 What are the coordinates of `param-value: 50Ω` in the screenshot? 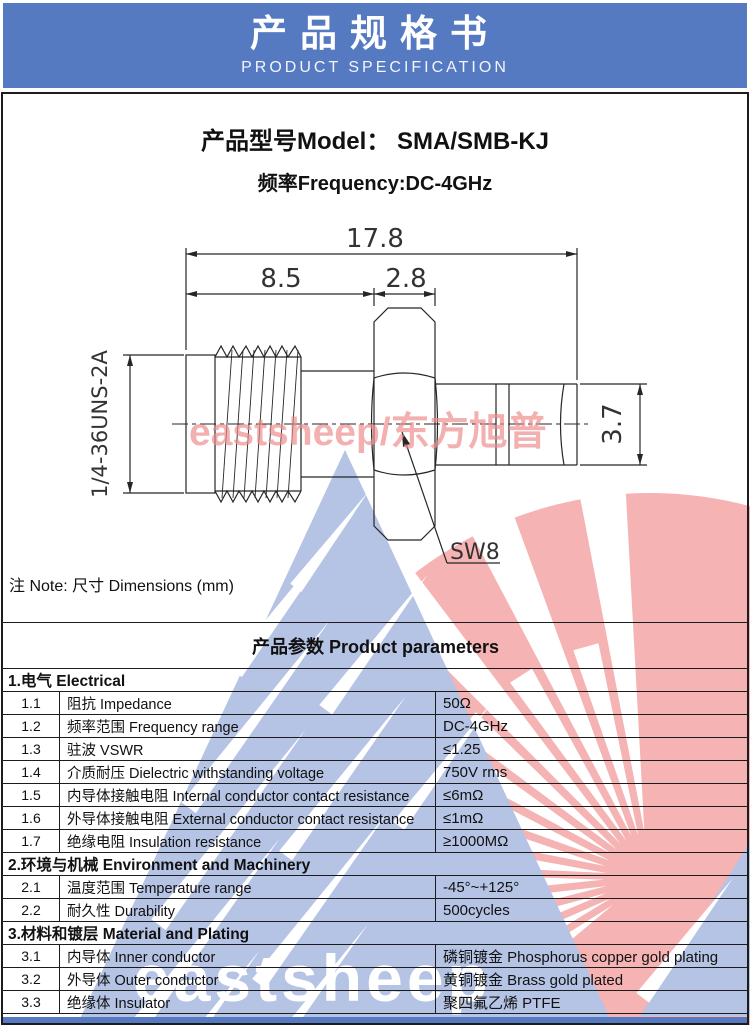 It's located at (592, 703).